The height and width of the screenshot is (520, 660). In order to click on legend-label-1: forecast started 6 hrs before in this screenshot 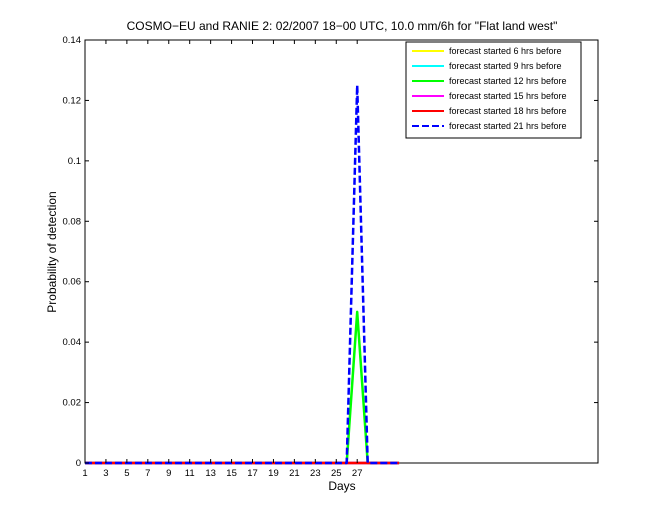, I will do `click(505, 51)`.